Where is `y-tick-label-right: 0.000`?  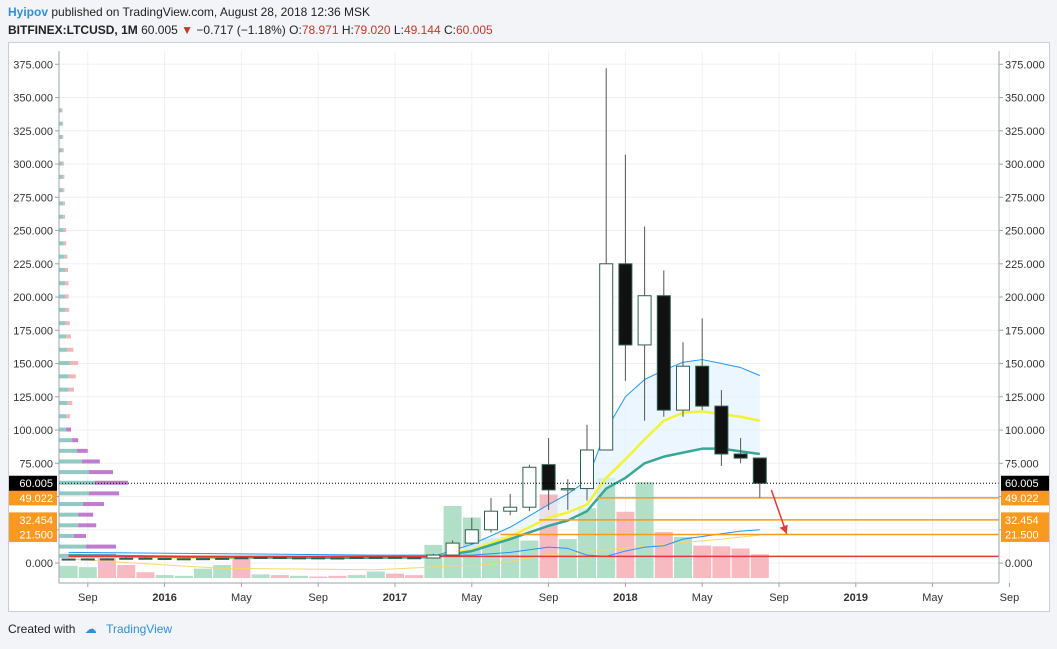 y-tick-label-right: 0.000 is located at coordinates (1019, 564).